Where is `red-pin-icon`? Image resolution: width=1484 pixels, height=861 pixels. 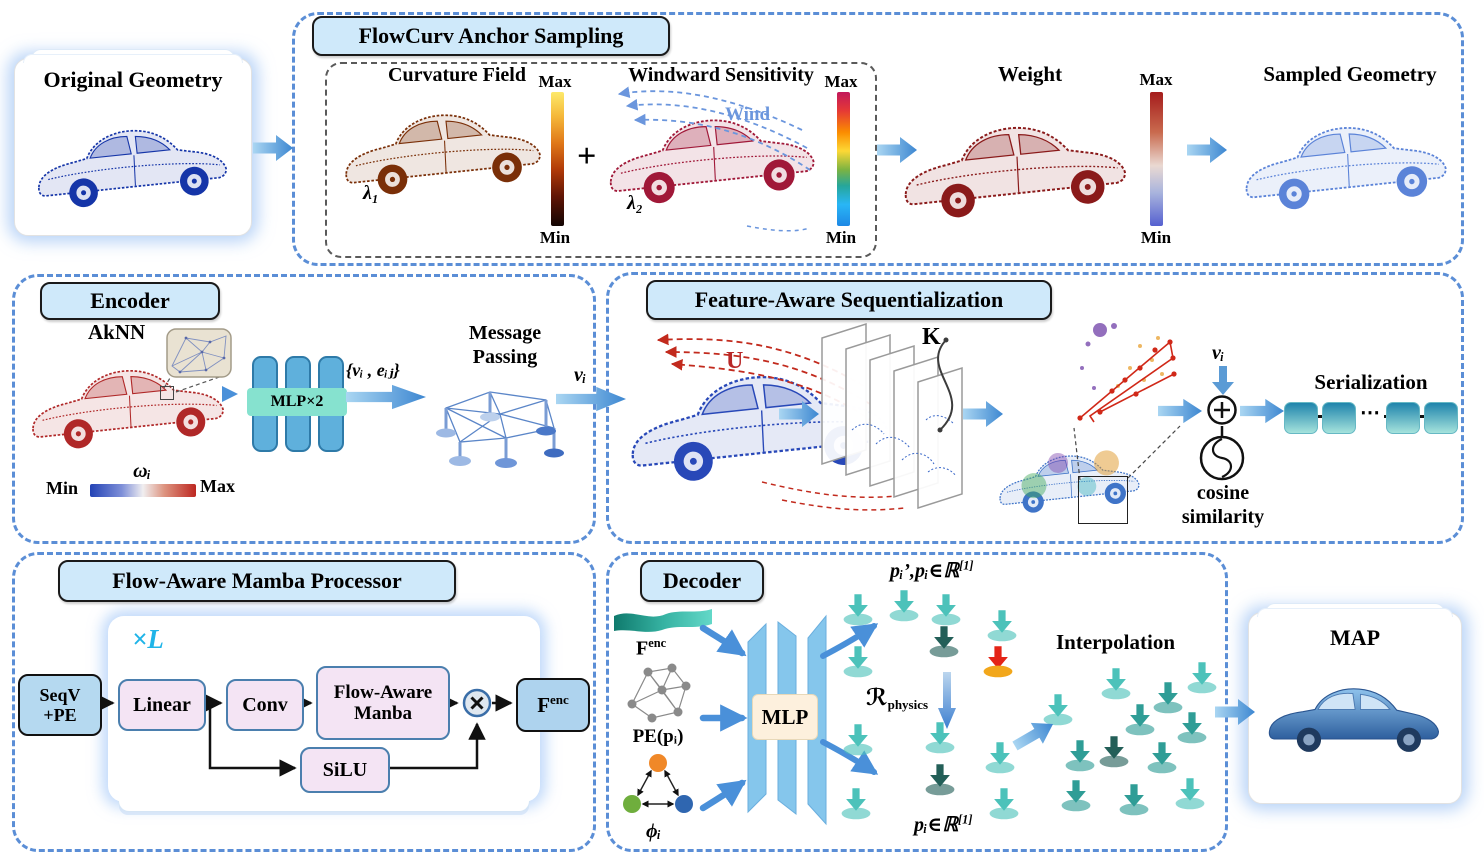 red-pin-icon is located at coordinates (998, 662).